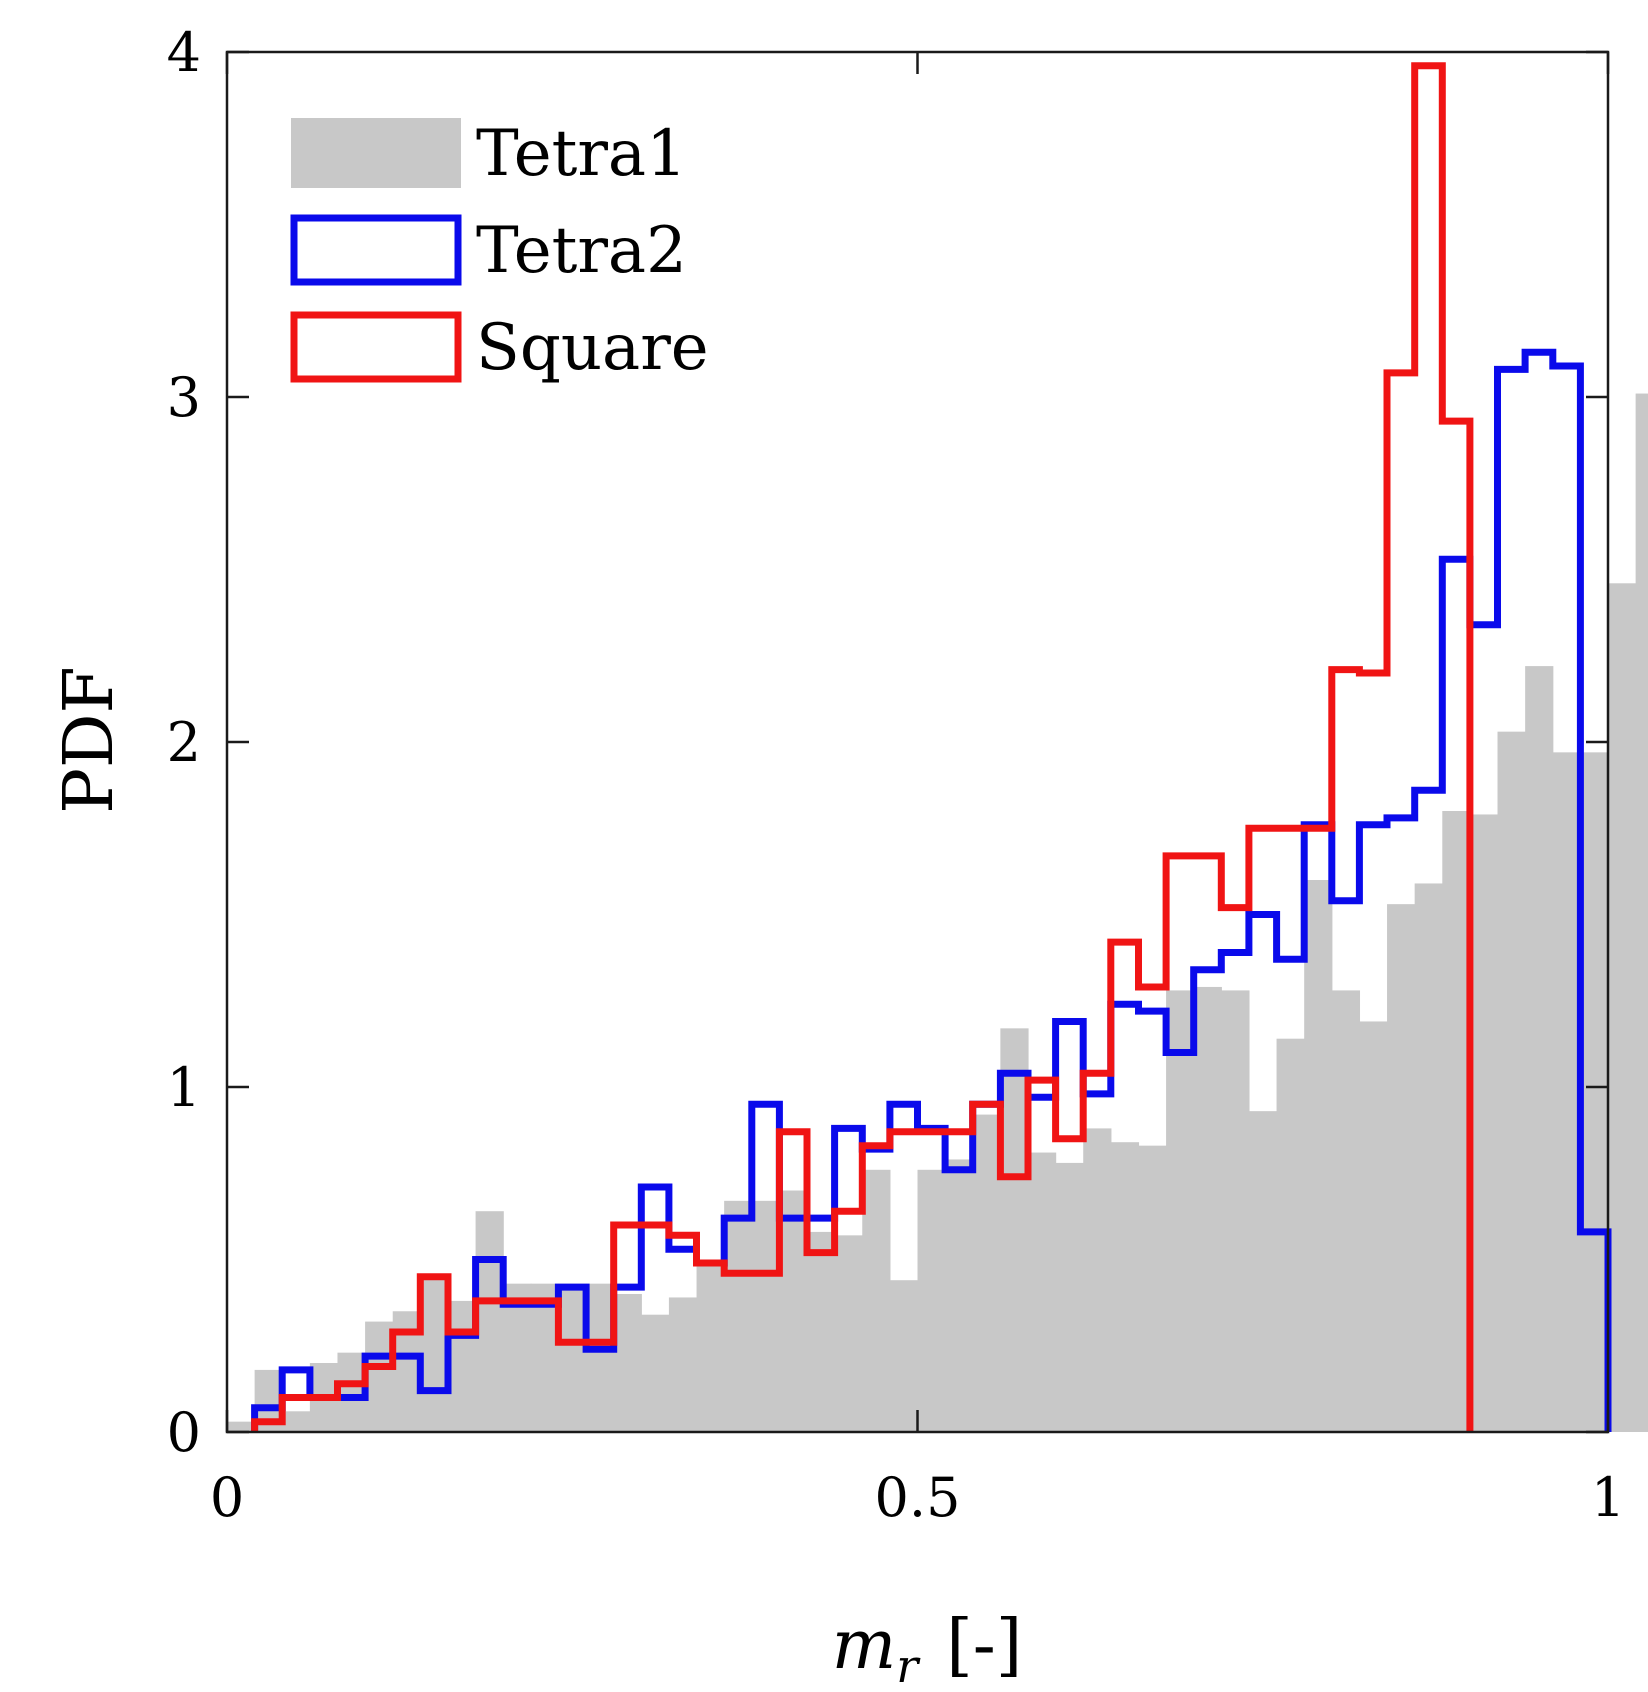 The height and width of the screenshot is (1692, 1648). I want to click on x-axis-label: mr [-], so click(927, 1649).